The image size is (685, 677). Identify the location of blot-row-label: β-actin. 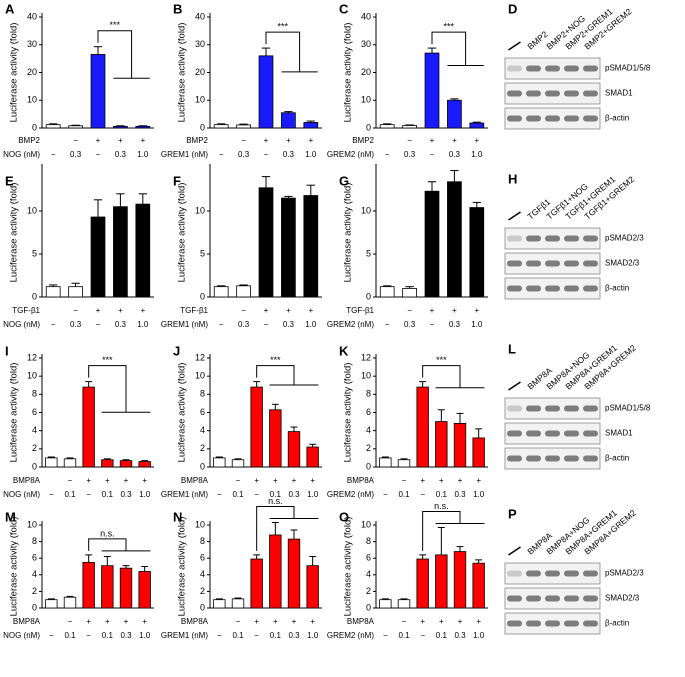
(617, 288).